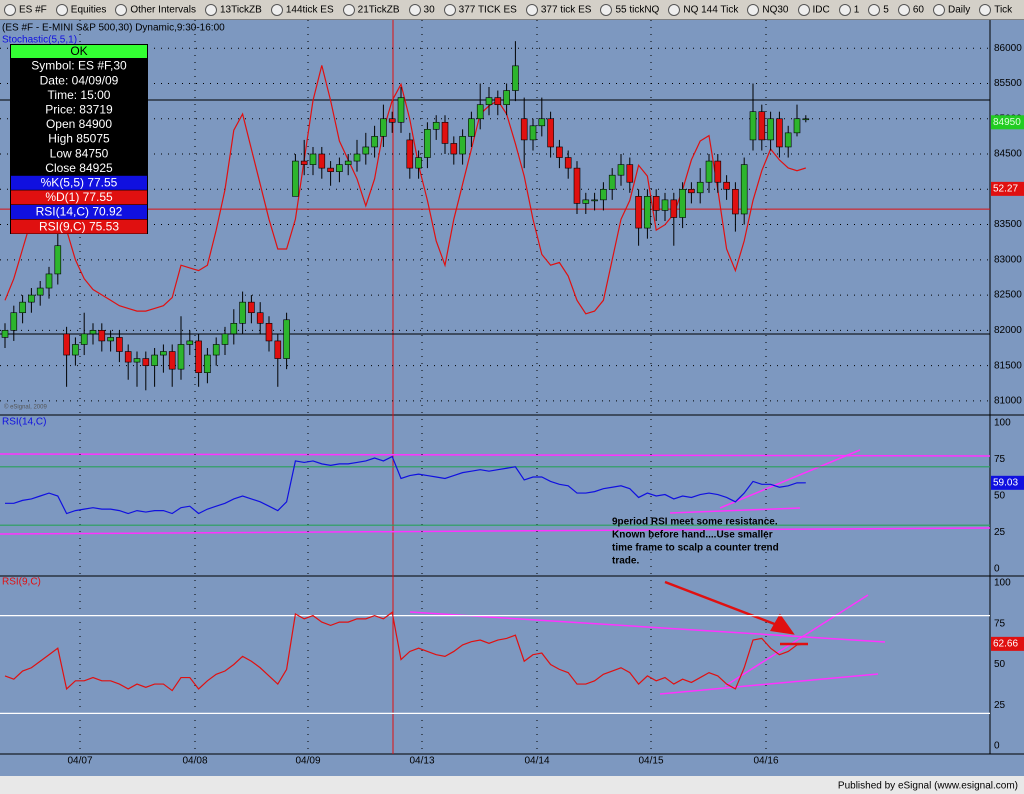 Image resolution: width=1024 pixels, height=794 pixels. What do you see at coordinates (886, 10) in the screenshot?
I see `toolbar-label: 5` at bounding box center [886, 10].